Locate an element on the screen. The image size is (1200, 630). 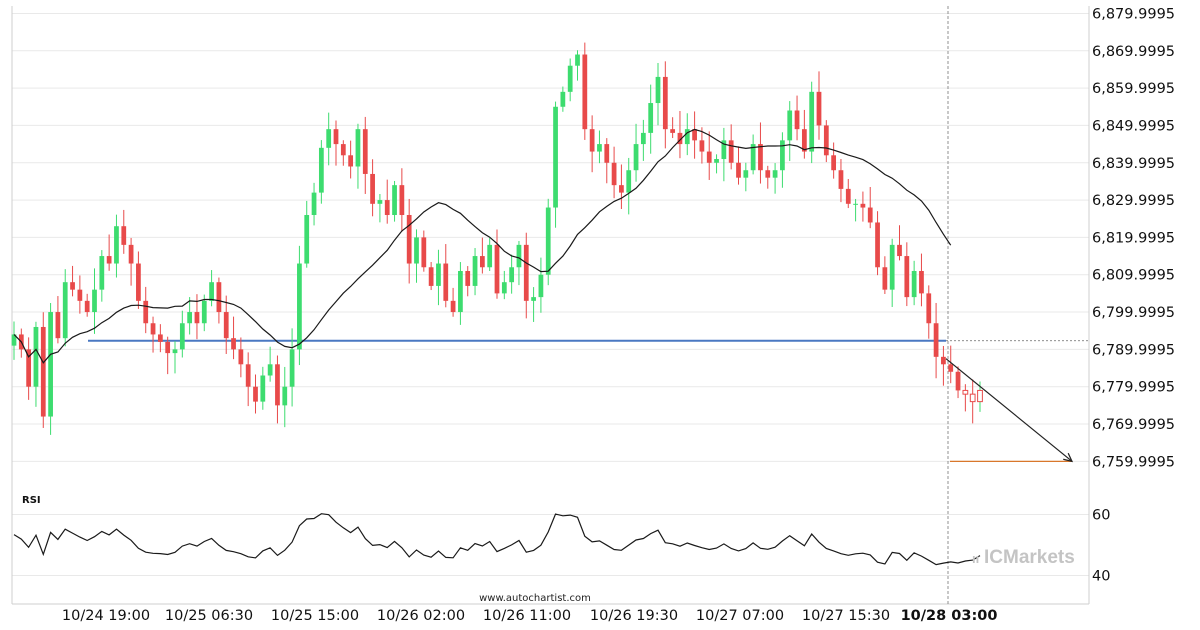
forecast-arrowhead is located at coordinates (1068, 457).